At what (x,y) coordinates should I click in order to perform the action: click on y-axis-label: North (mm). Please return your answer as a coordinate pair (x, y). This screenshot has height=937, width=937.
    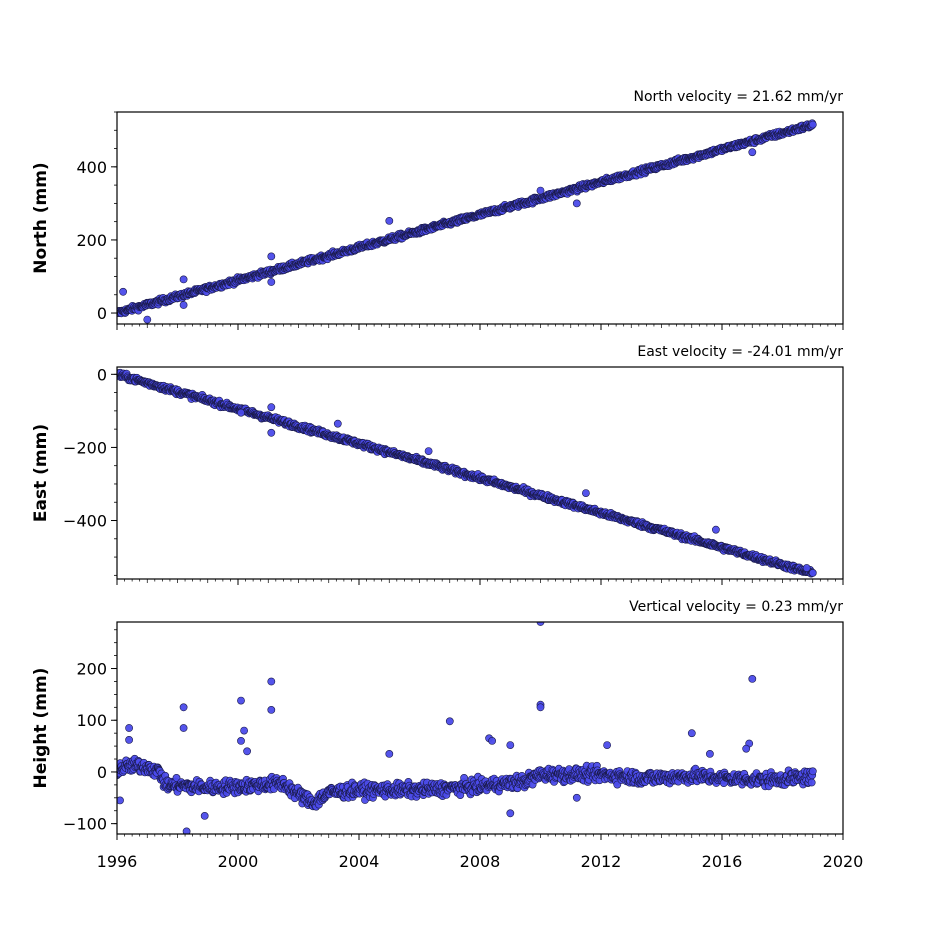
    Looking at the image, I should click on (41, 217).